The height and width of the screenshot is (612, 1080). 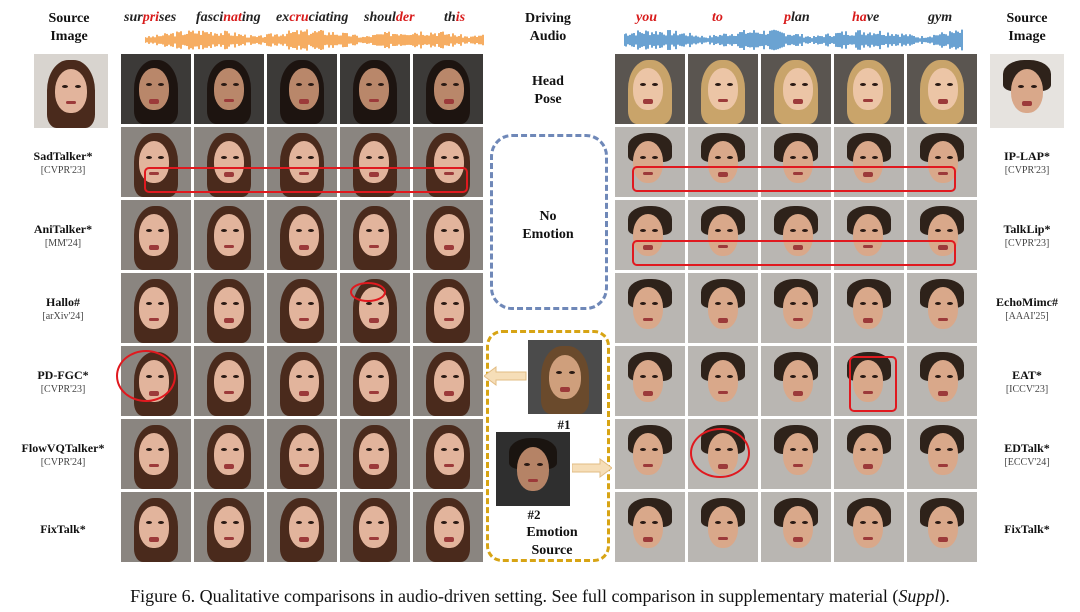 What do you see at coordinates (552, 532) in the screenshot?
I see `emotion-source-line: Emotion` at bounding box center [552, 532].